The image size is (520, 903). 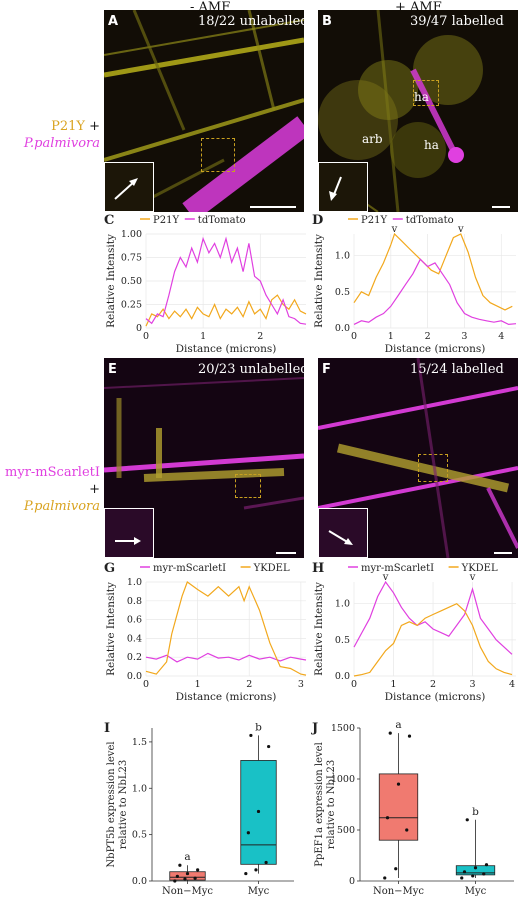 I want to click on legend-label: P21Y, so click(x=166, y=220).